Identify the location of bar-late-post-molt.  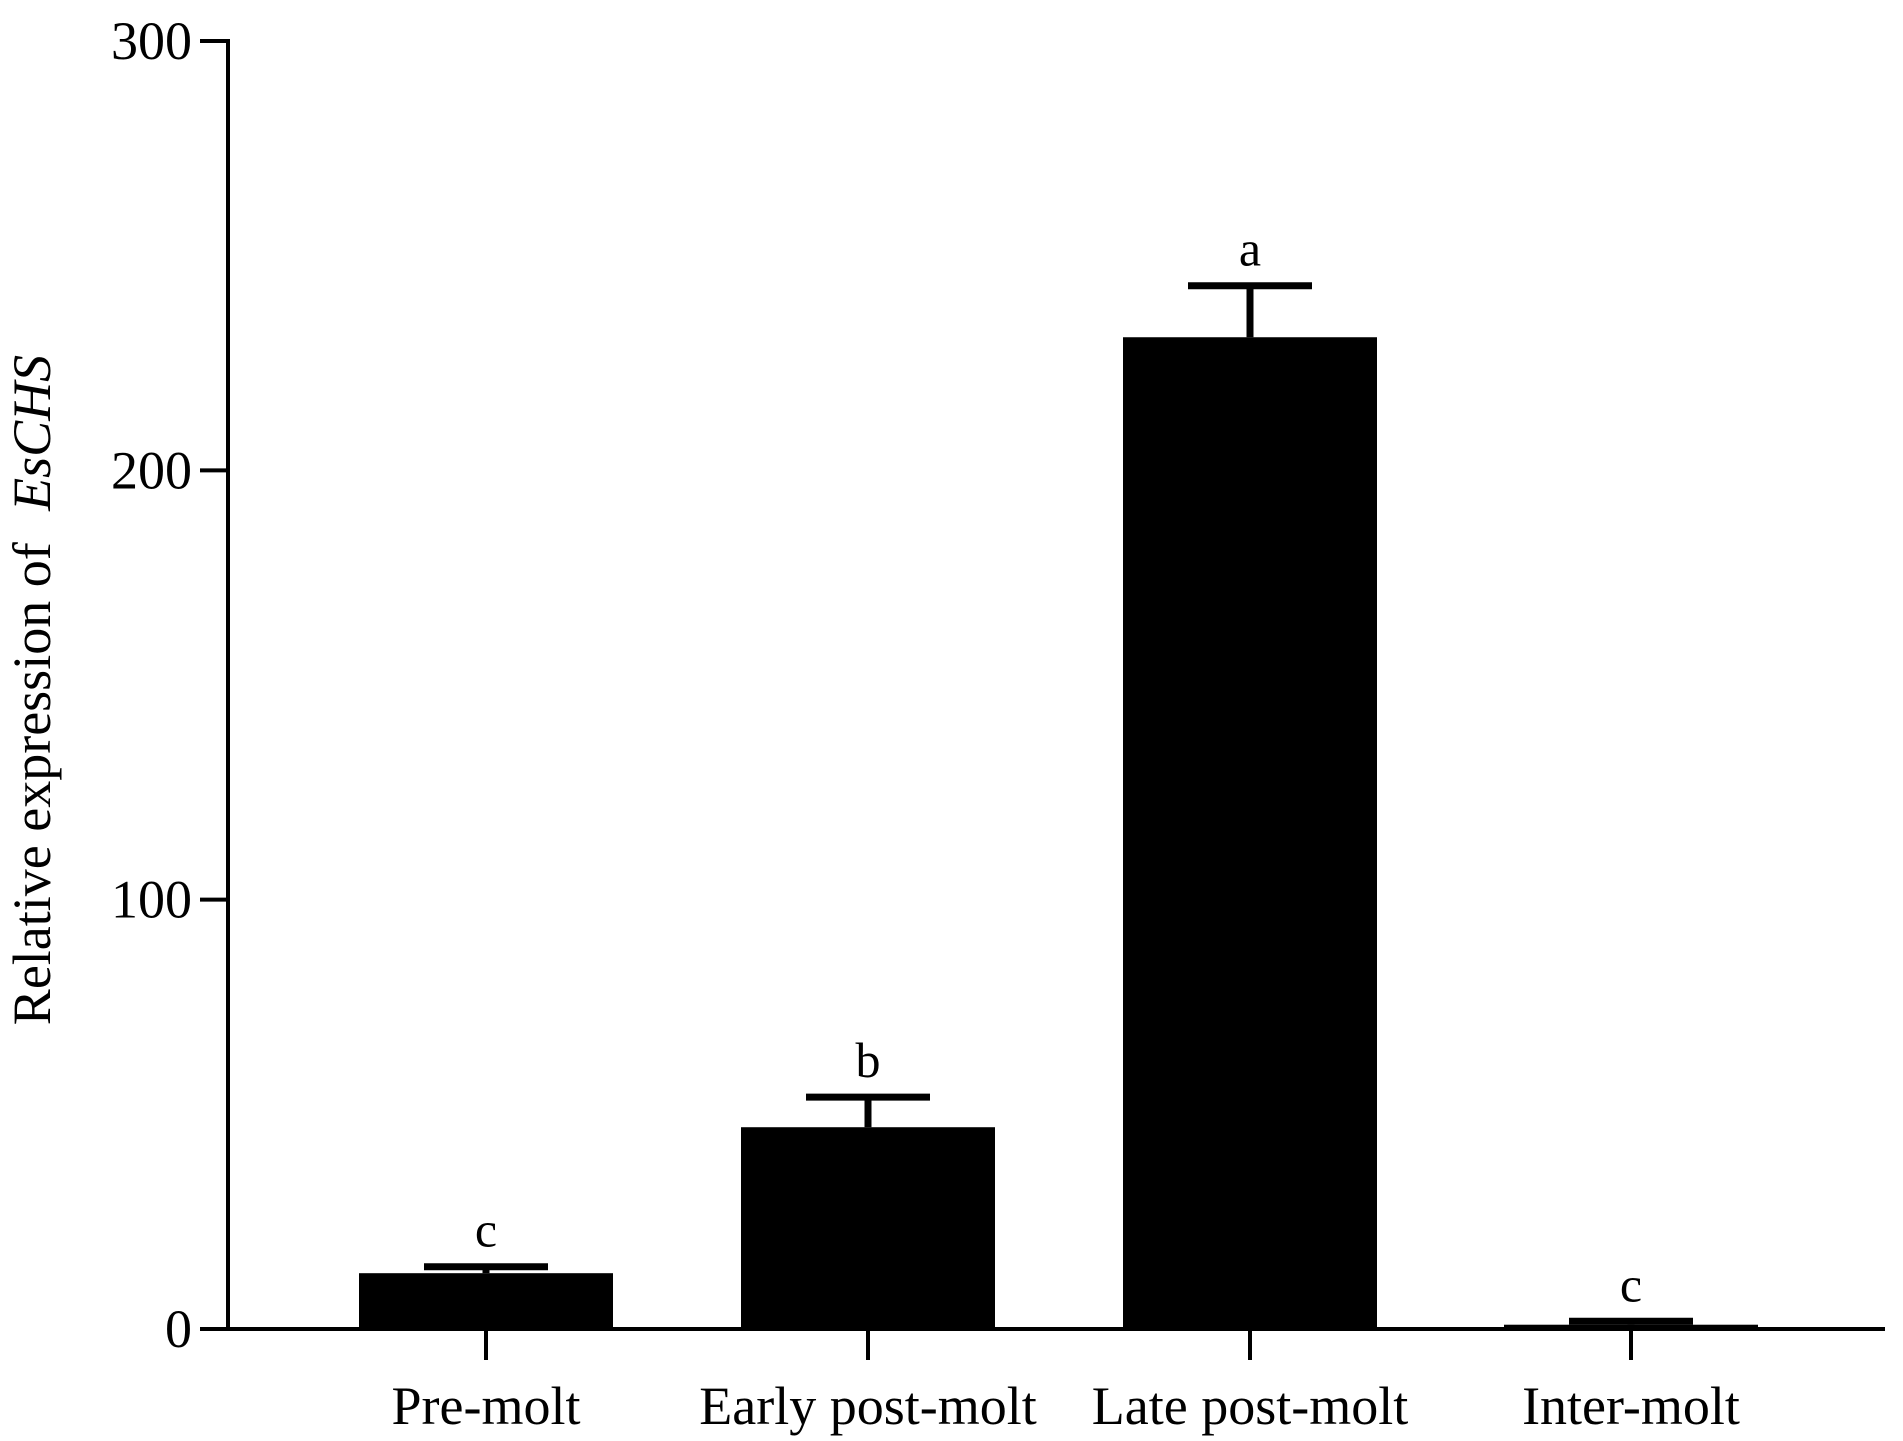
(1250, 833).